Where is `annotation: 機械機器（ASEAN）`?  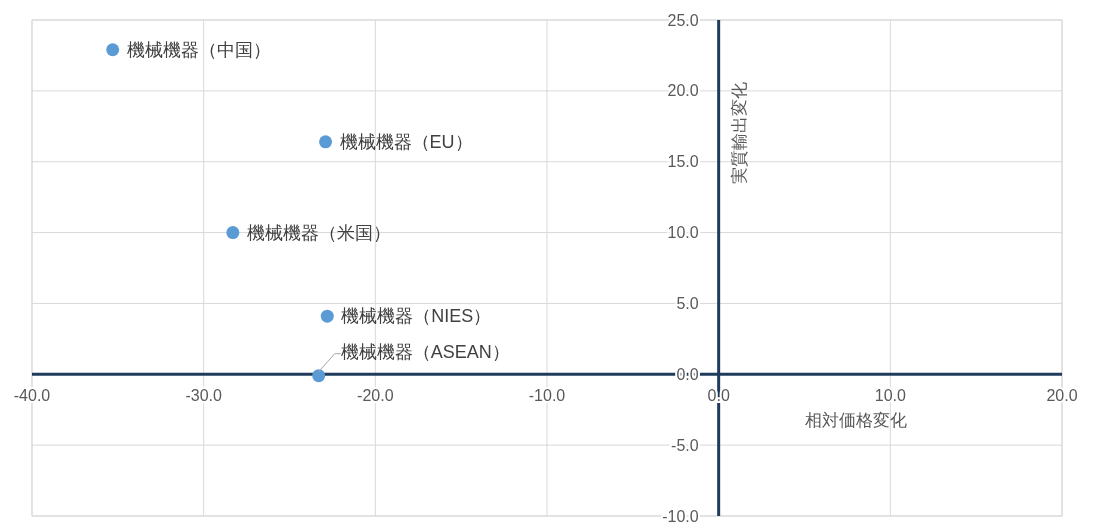 annotation: 機械機器（ASEAN） is located at coordinates (425, 351).